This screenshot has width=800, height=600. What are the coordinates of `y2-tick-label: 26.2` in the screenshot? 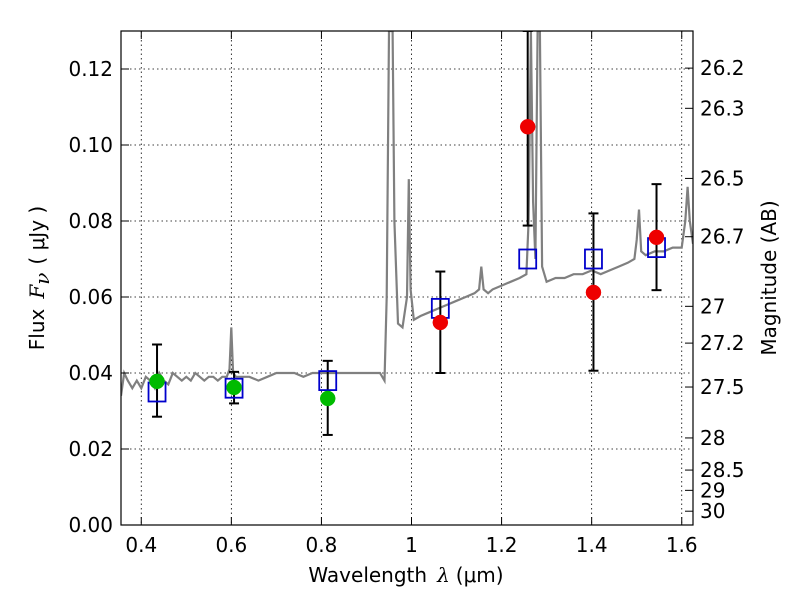 It's located at (722, 68).